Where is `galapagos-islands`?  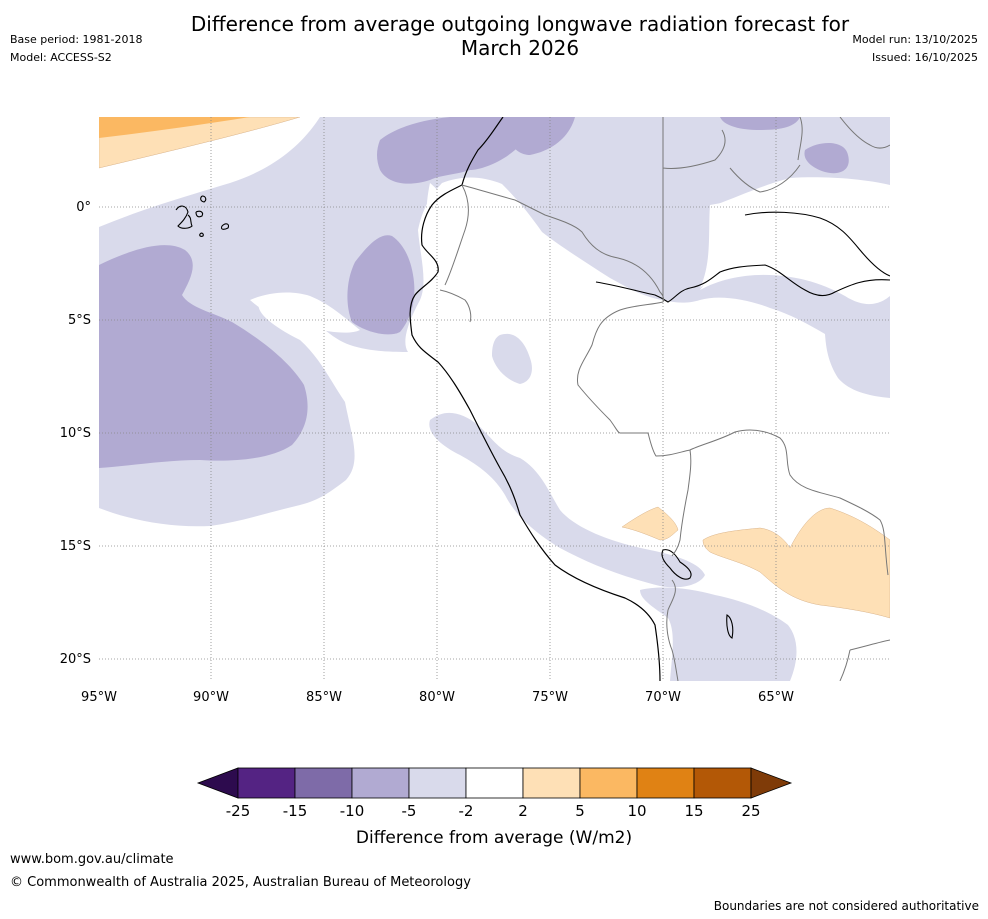
galapagos-islands is located at coordinates (202, 216).